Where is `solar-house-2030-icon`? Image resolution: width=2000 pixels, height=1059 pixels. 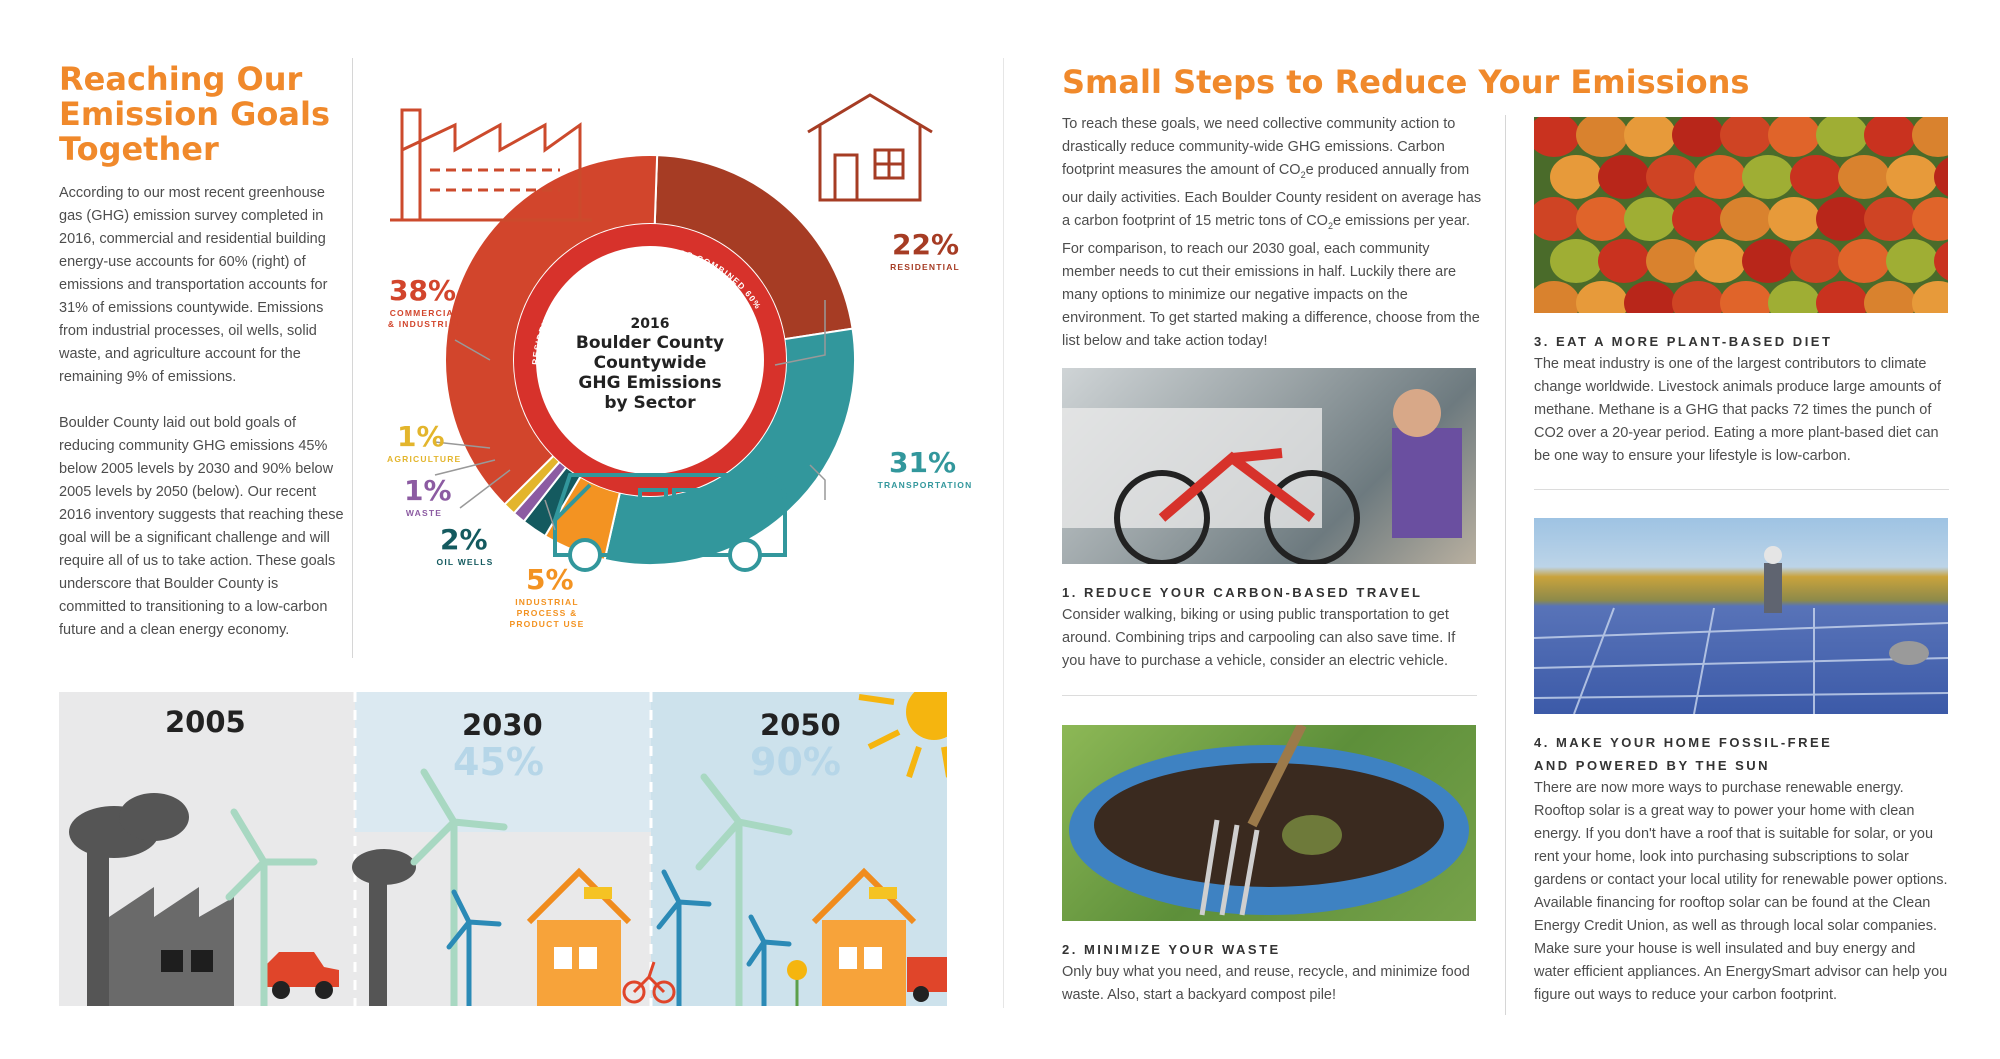
solar-house-2030-icon is located at coordinates (579, 936).